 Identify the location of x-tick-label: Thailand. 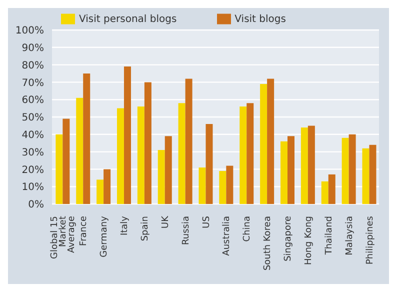
(329, 236).